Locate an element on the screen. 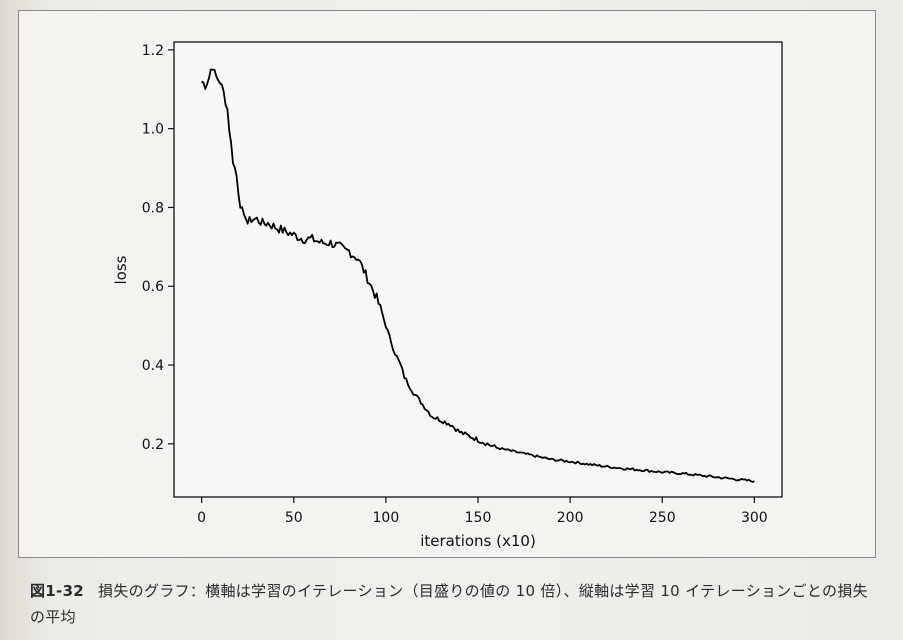 The width and height of the screenshot is (903, 640). y-tick-label: 1.0 is located at coordinates (153, 130).